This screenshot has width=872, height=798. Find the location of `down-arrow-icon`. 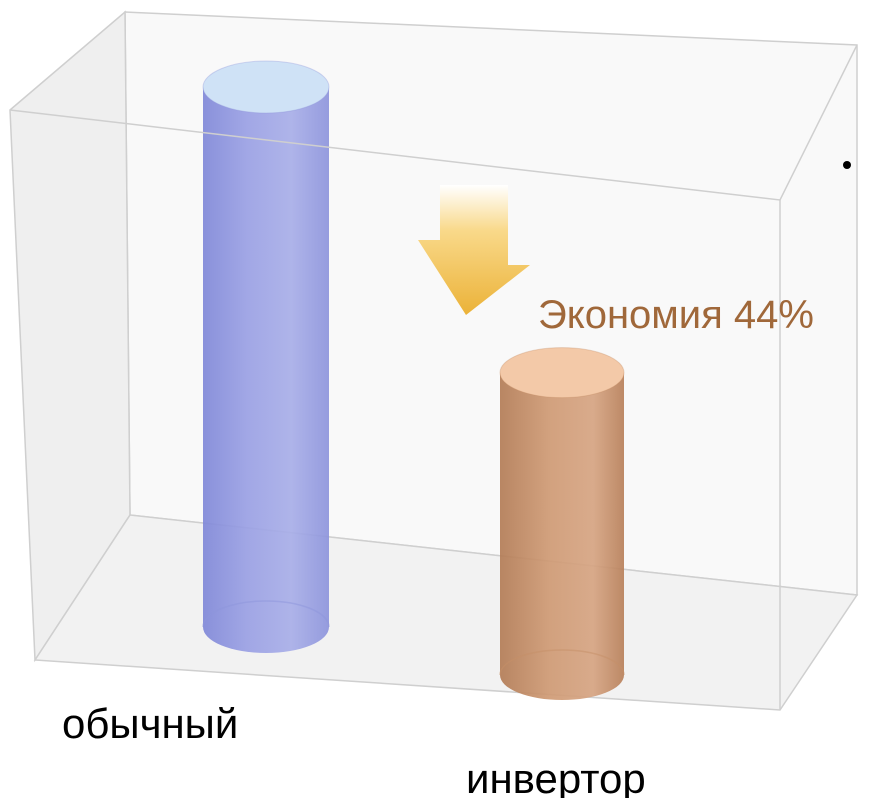

down-arrow-icon is located at coordinates (474, 250).